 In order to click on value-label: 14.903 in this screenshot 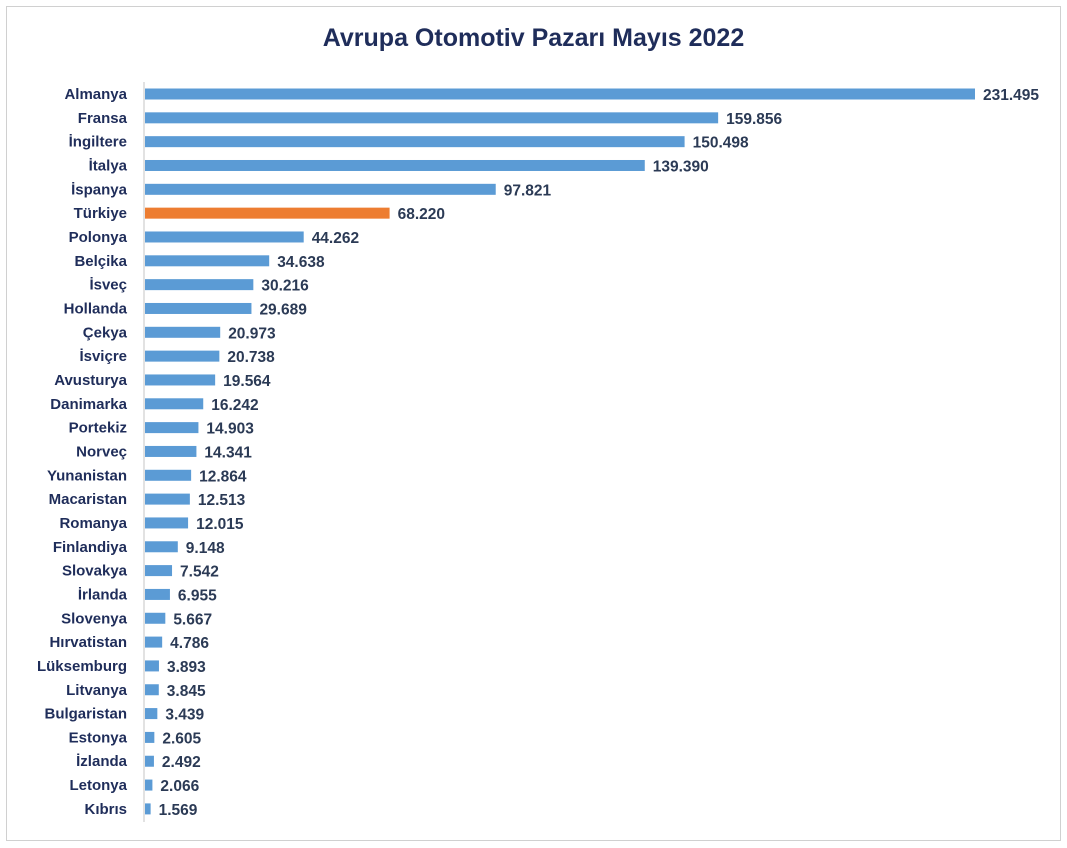, I will do `click(230, 429)`.